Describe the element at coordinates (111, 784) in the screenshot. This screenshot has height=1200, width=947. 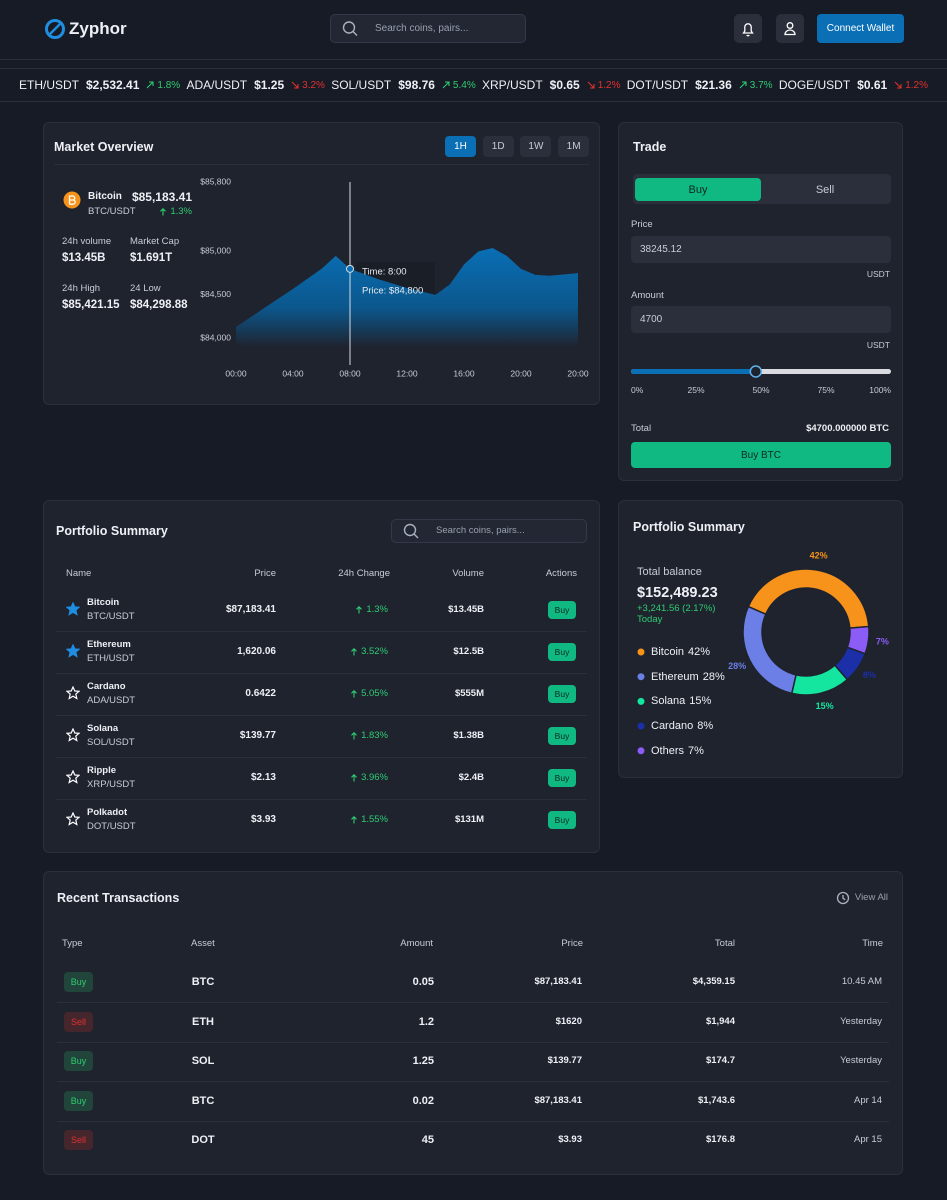
I see `coin-pair: XRP/USDT` at that location.